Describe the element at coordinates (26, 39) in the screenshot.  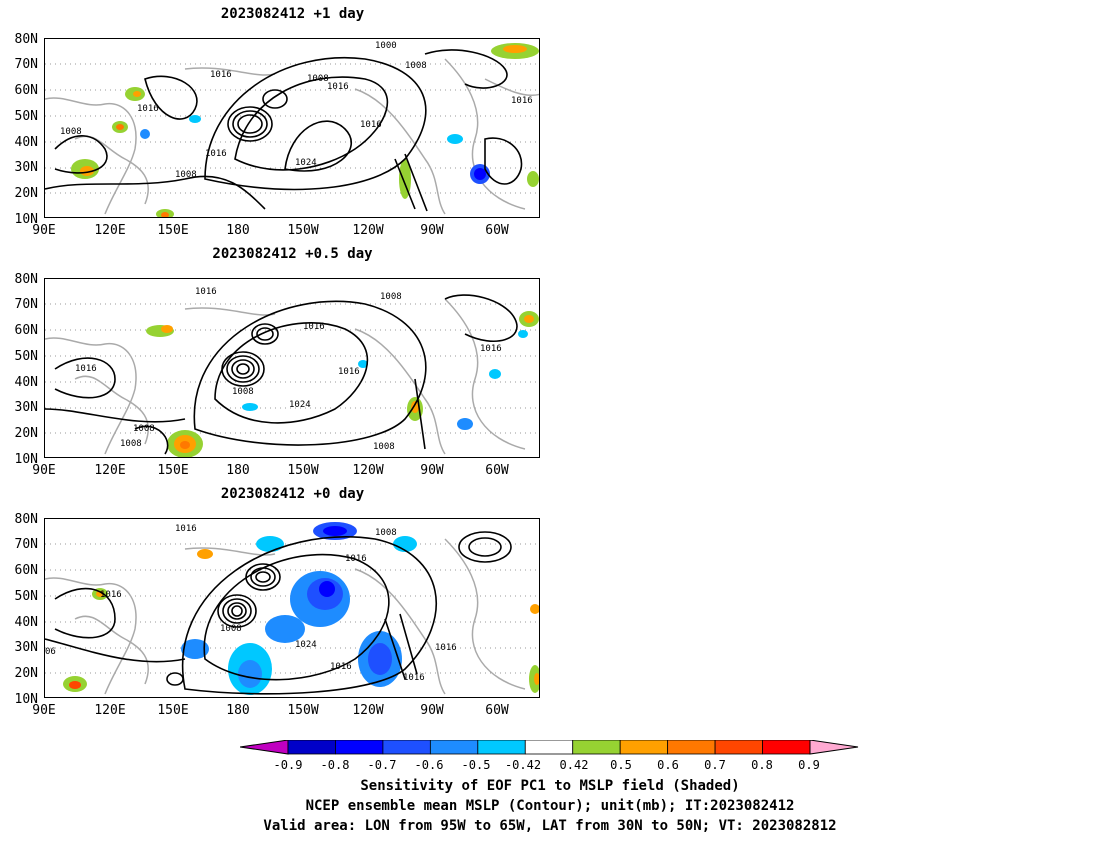
I see `lat-label: 80N` at that location.